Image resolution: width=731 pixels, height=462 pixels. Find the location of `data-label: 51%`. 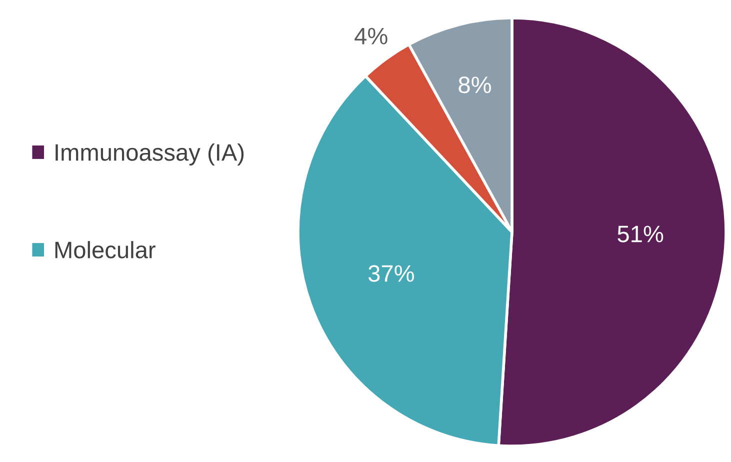

data-label: 51% is located at coordinates (641, 234).